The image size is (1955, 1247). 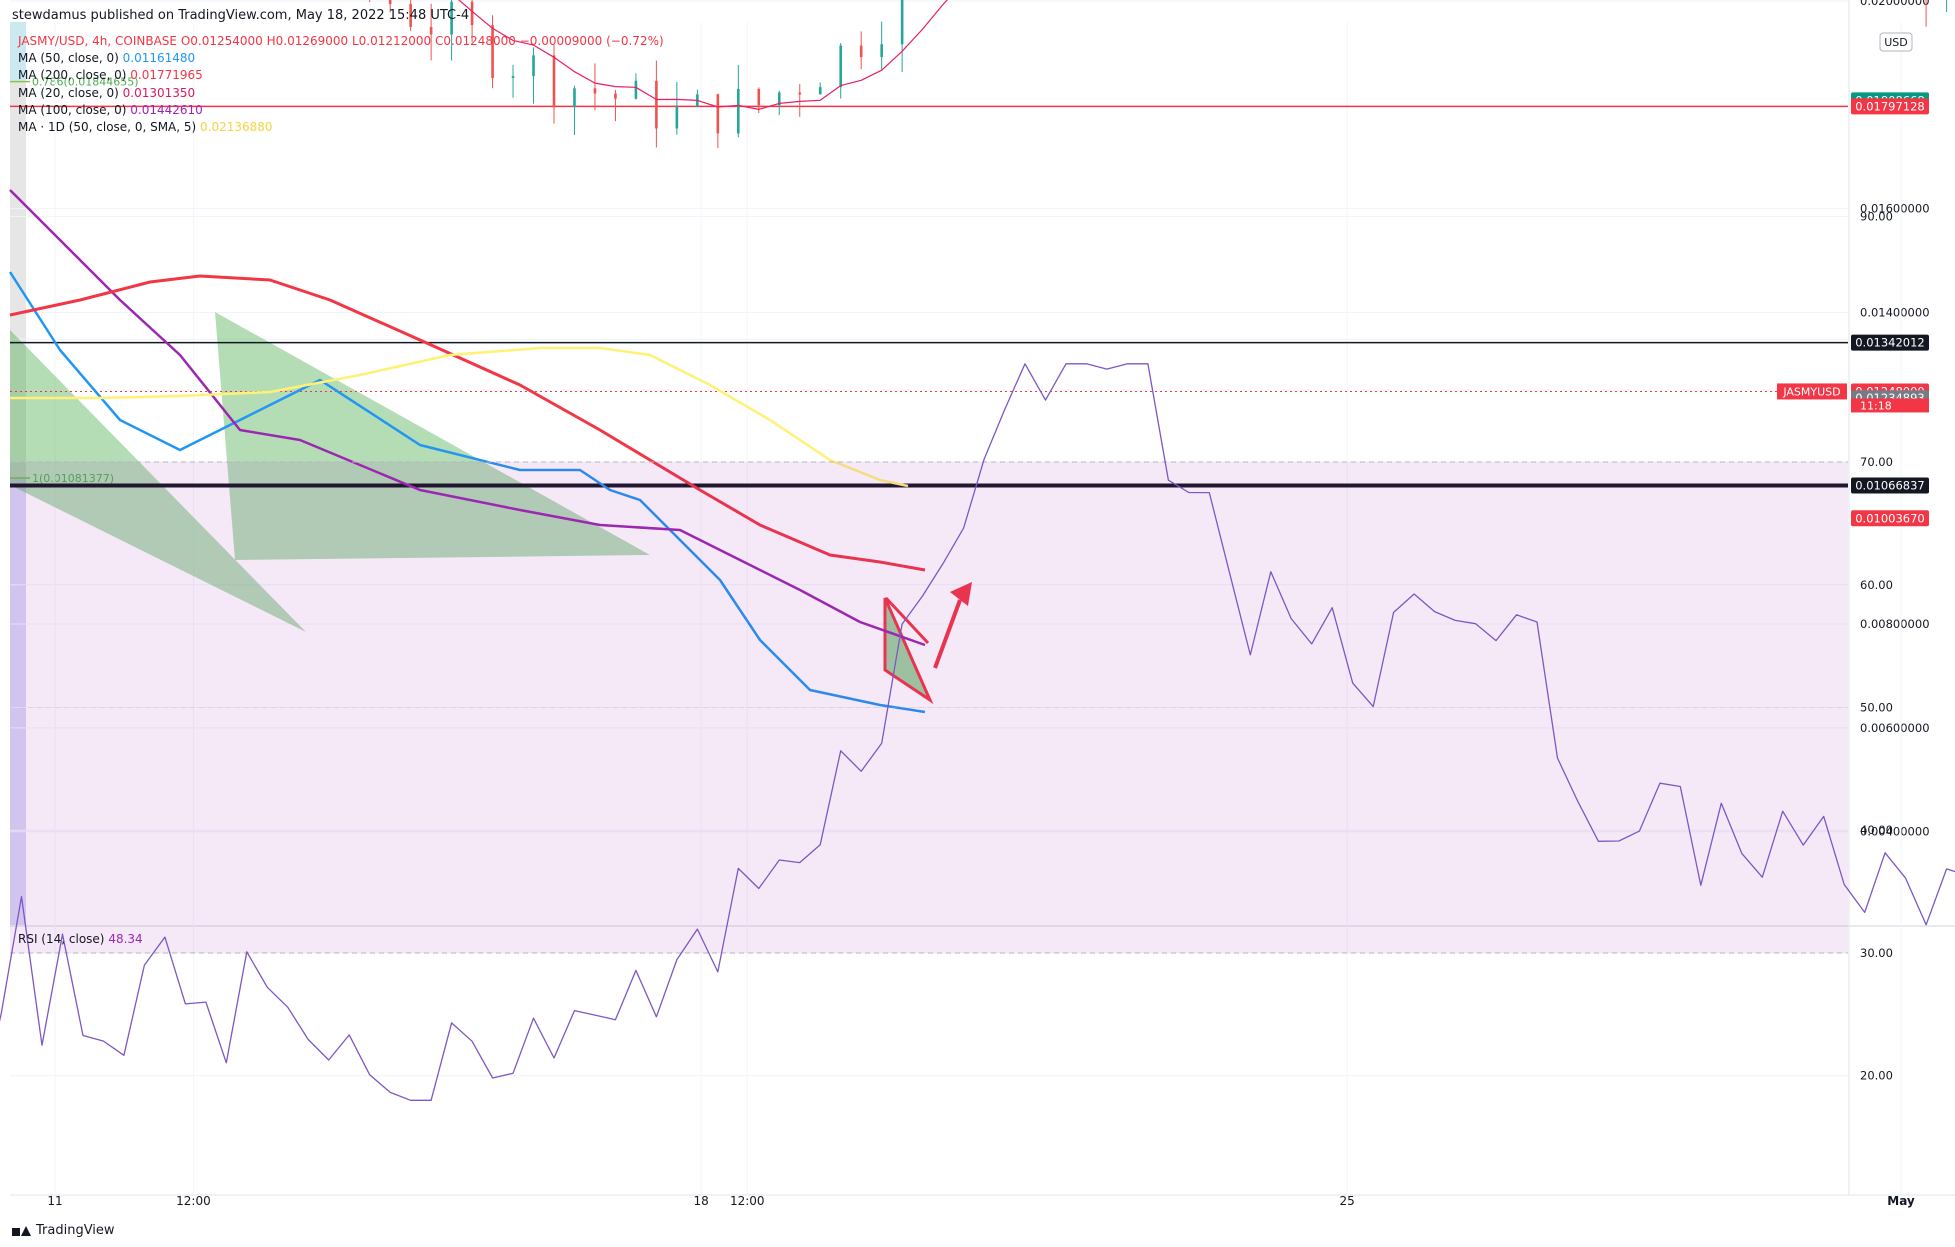 I want to click on price-axis-label: 0.01003670, so click(x=1890, y=518).